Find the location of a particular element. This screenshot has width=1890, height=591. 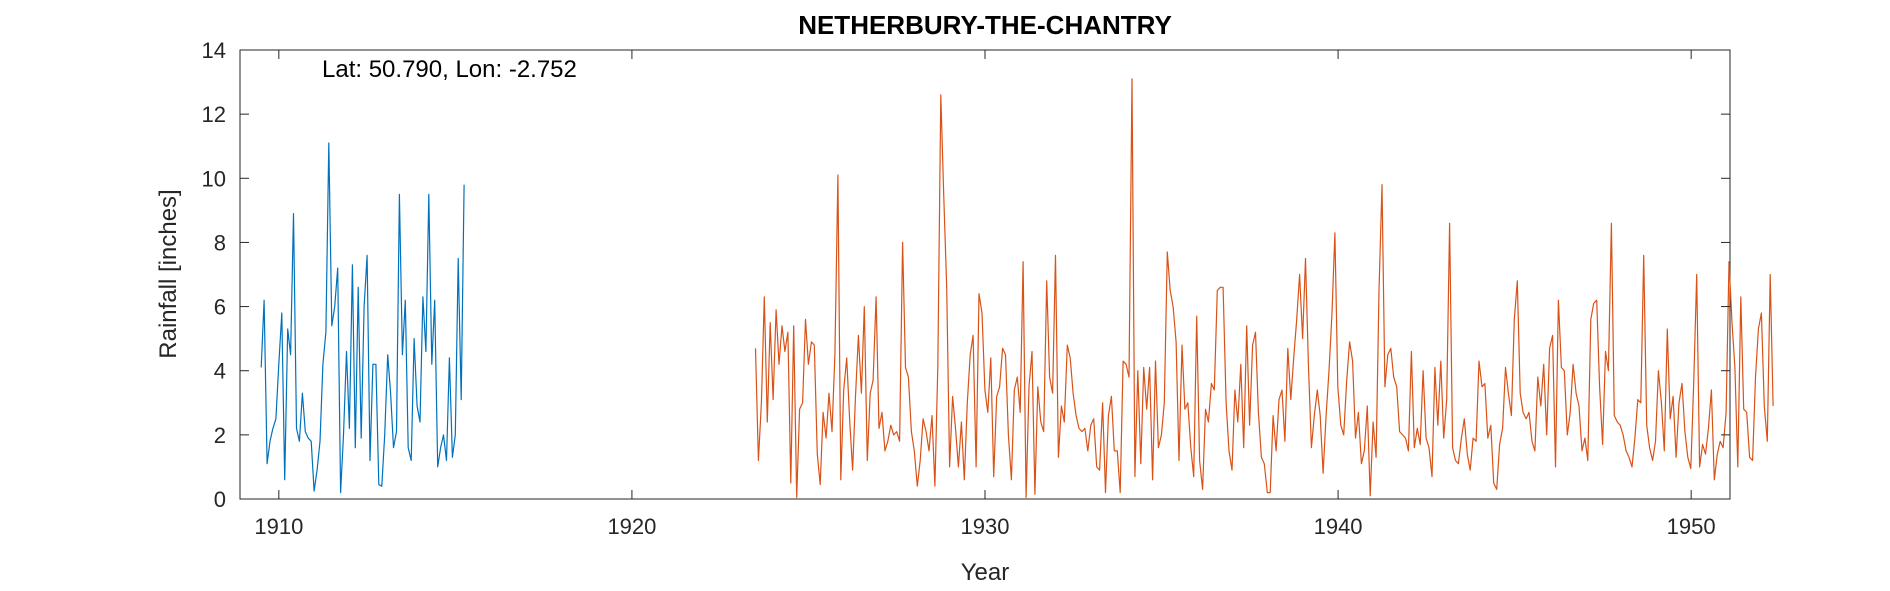

chart-title: NETHERBURY-THE-CHANTRY is located at coordinates (985, 25).